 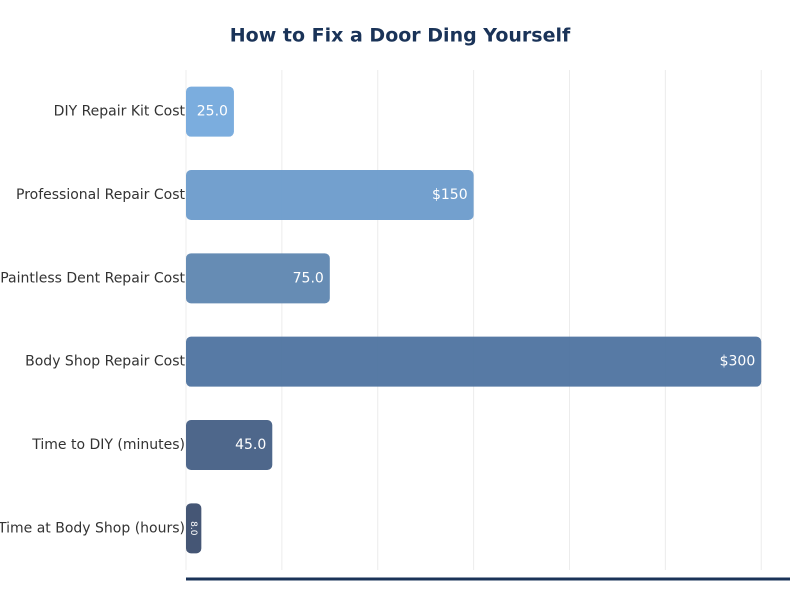 I want to click on y-tick-label: Time to DIY (minutes), so click(x=108, y=445).